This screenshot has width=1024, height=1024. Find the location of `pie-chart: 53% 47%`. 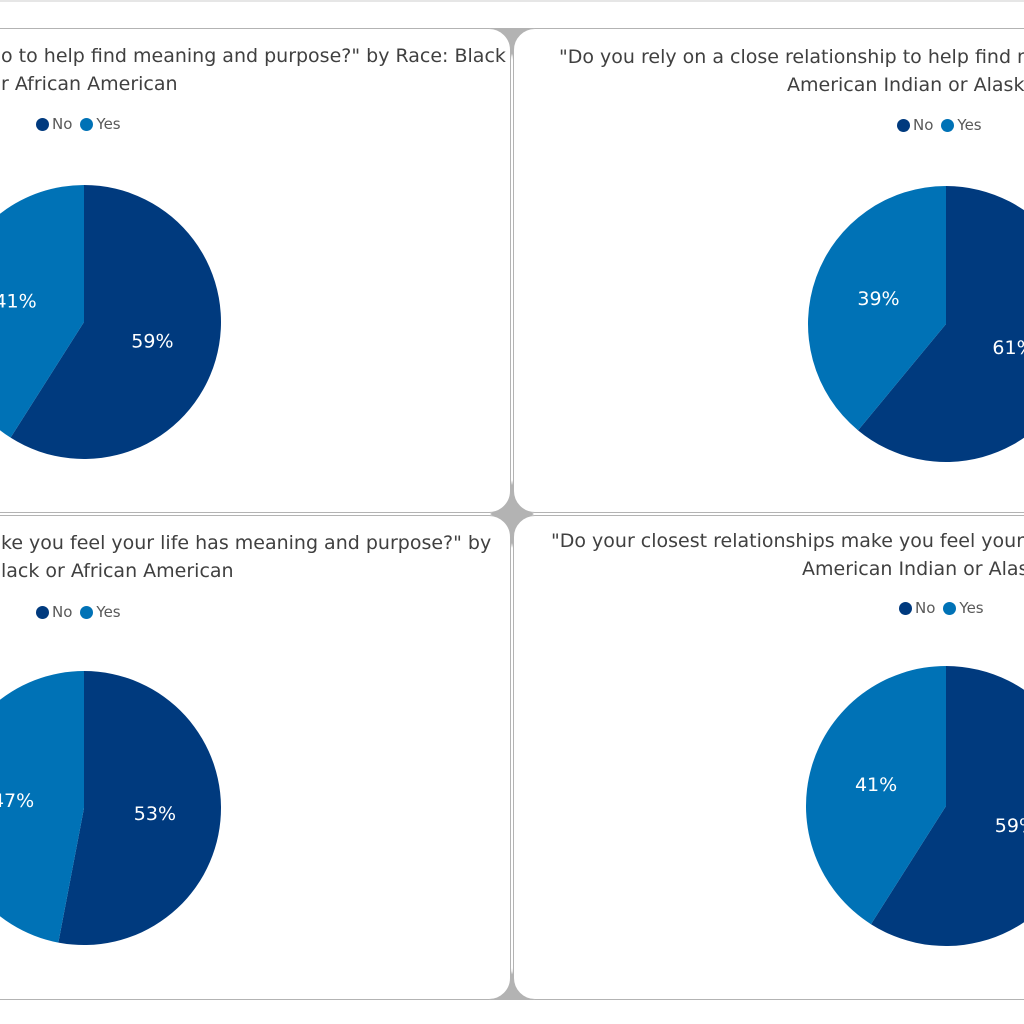

pie-chart: 53% 47% is located at coordinates (110, 808).